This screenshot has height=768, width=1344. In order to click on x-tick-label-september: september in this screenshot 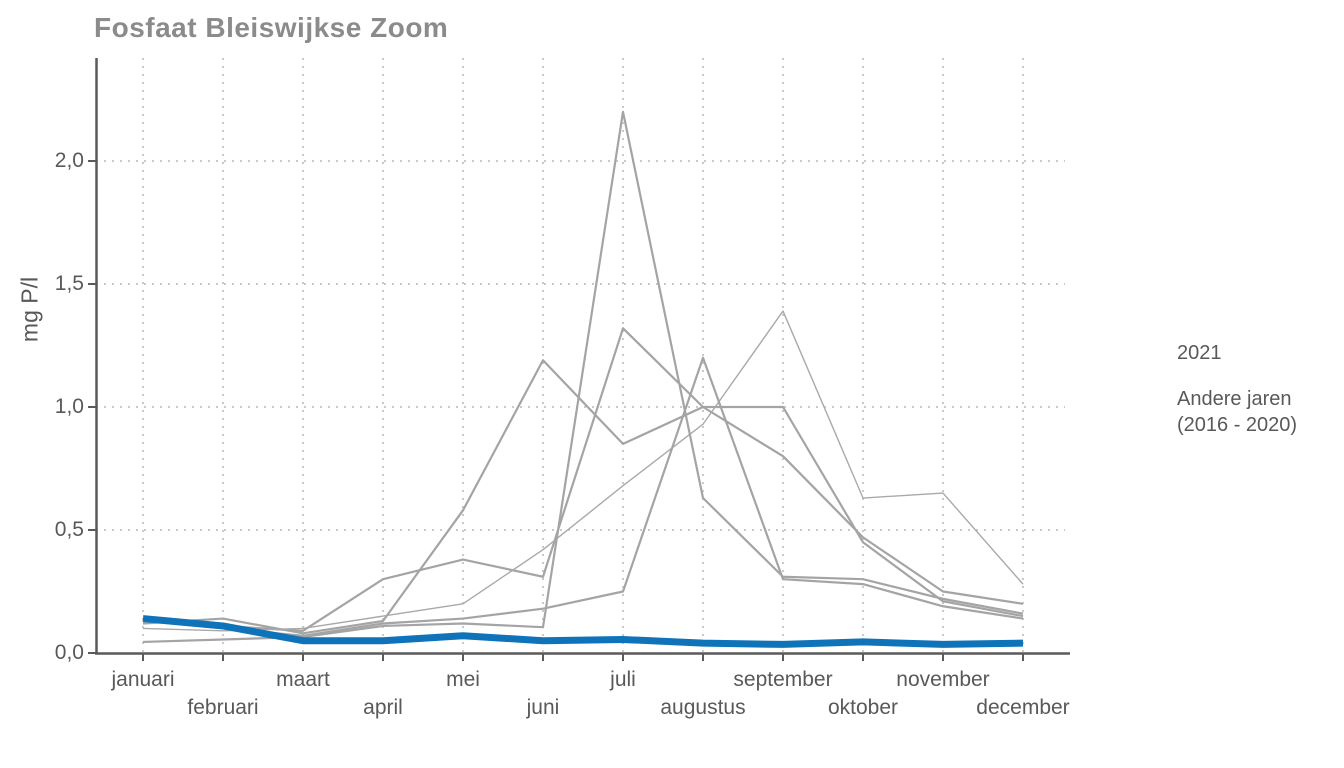, I will do `click(783, 679)`.